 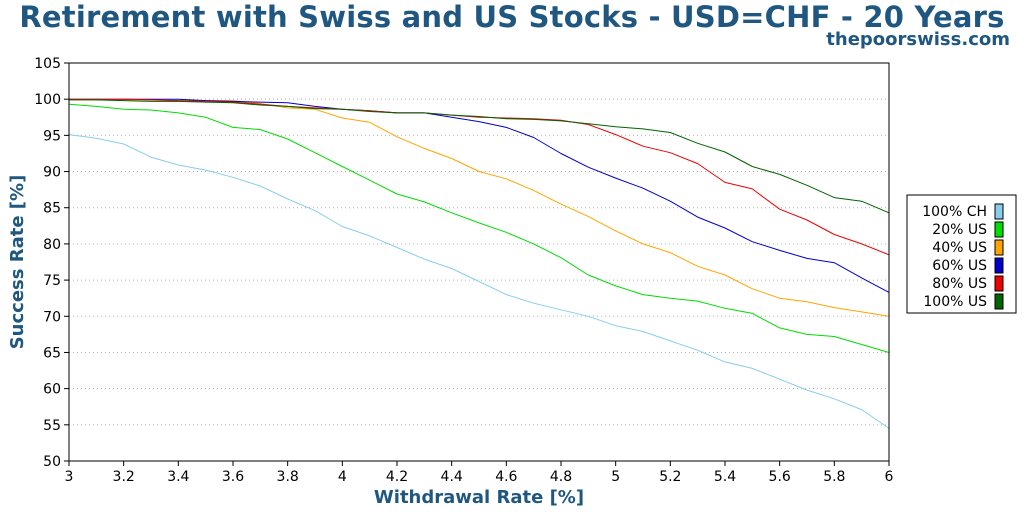 What do you see at coordinates (955, 302) in the screenshot?
I see `legend-label: 100% US` at bounding box center [955, 302].